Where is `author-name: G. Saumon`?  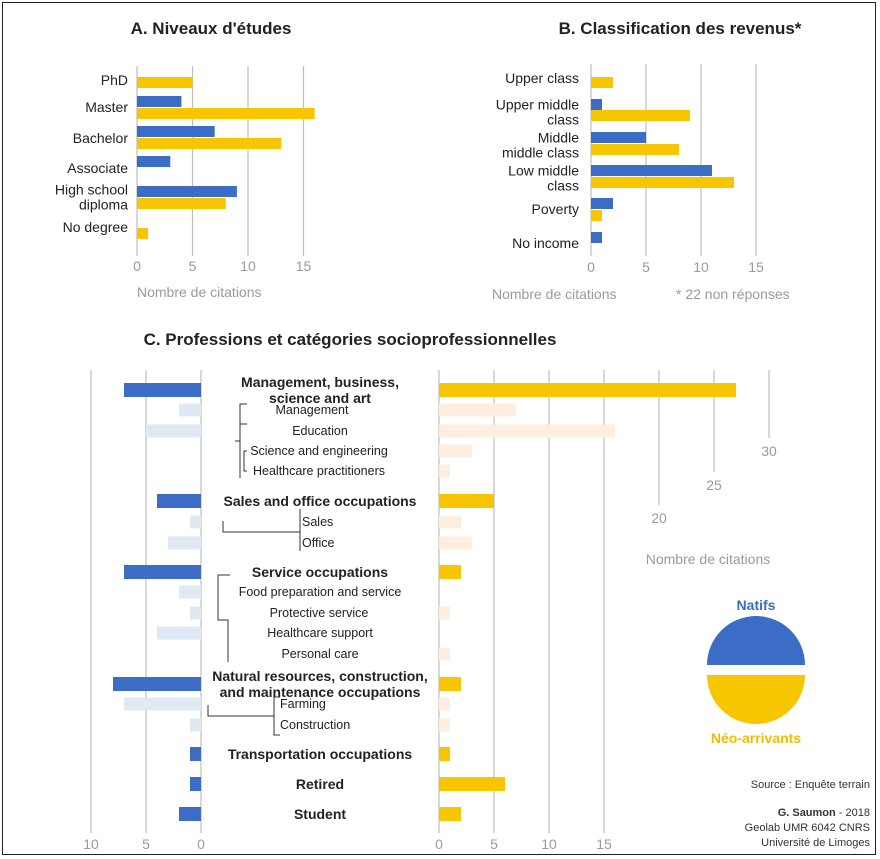
author-name: G. Saumon is located at coordinates (807, 813).